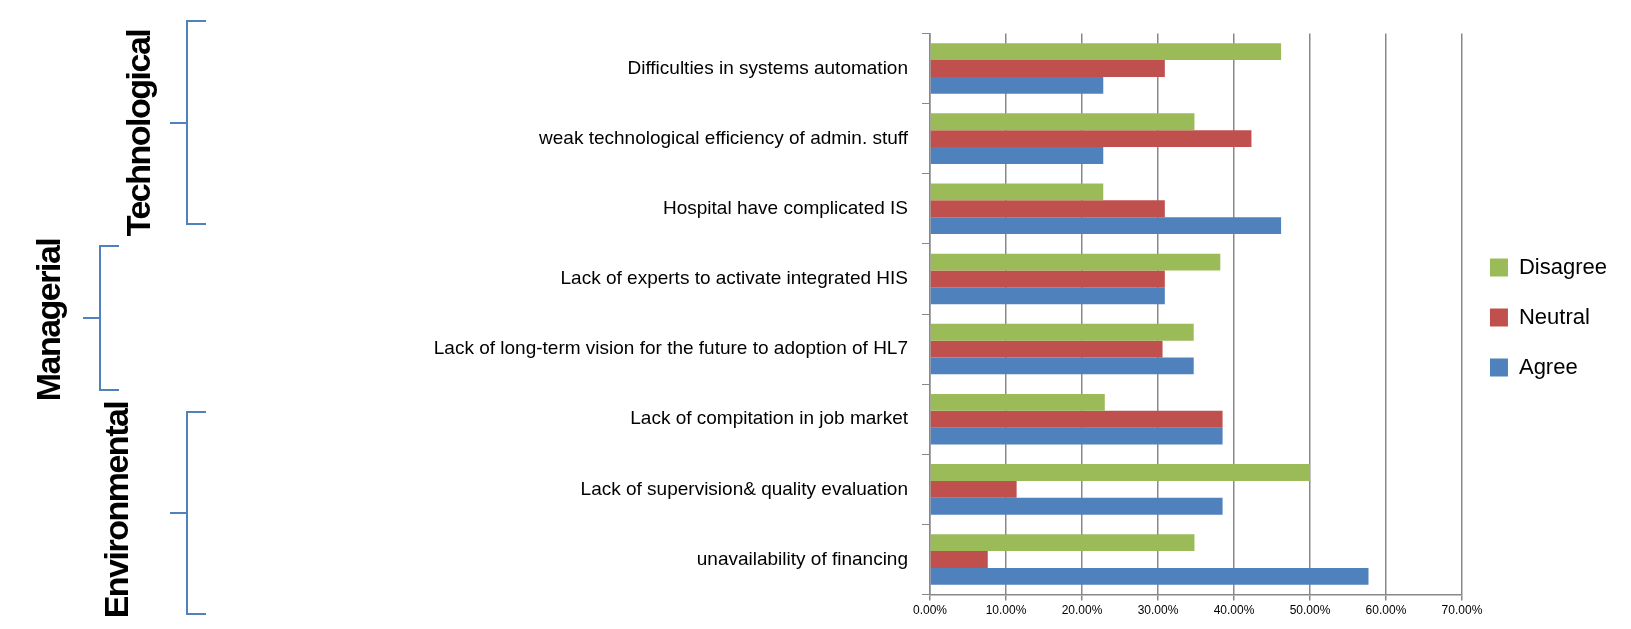  Describe the element at coordinates (769, 418) in the screenshot. I see `y-tick-label: Lack of compitation in job market` at that location.